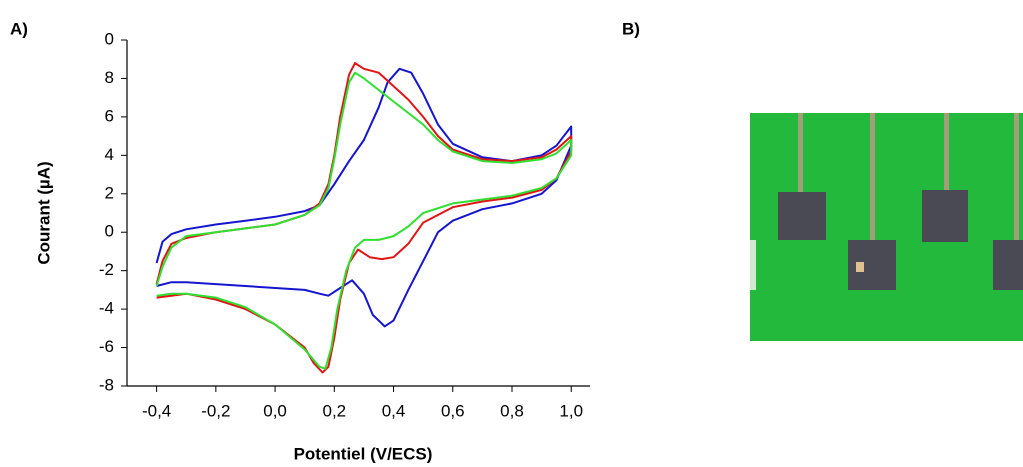 This screenshot has width=1023, height=467. I want to click on x-tick-label: 0,2, so click(334, 410).